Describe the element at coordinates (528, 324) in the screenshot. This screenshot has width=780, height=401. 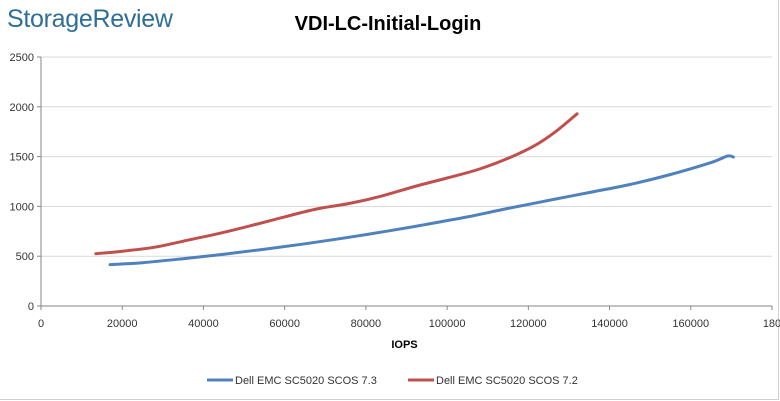
I see `x-tick-label: 120000` at that location.